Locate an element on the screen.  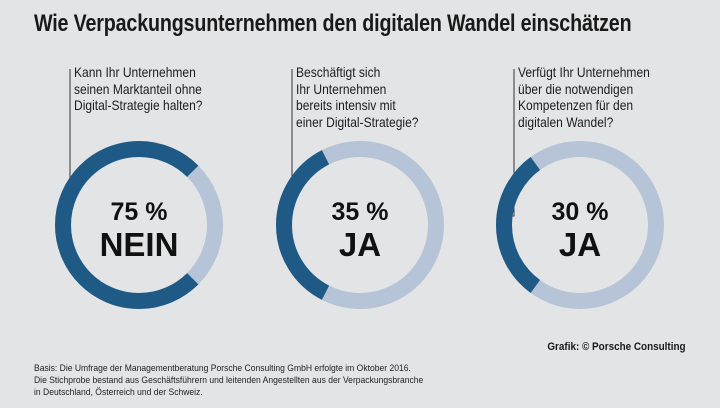
donut-2-highlight-arc is located at coordinates (303, 225).